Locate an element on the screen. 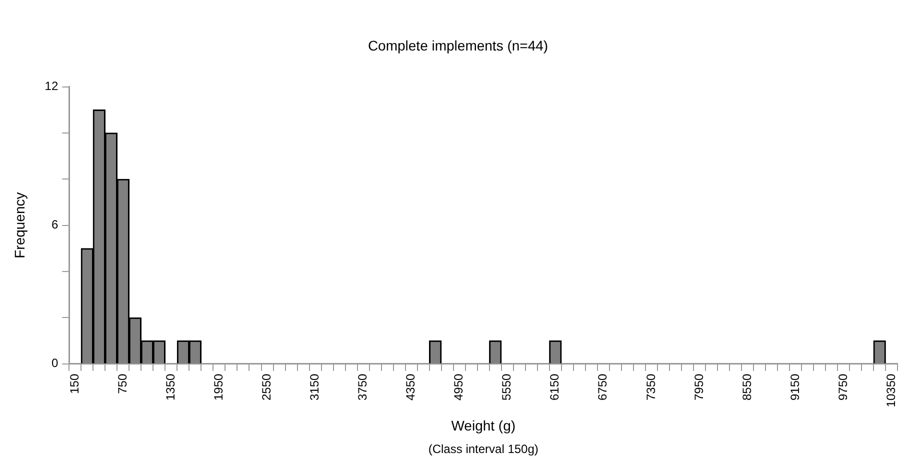  x-tick-label: 10350 is located at coordinates (891, 391).